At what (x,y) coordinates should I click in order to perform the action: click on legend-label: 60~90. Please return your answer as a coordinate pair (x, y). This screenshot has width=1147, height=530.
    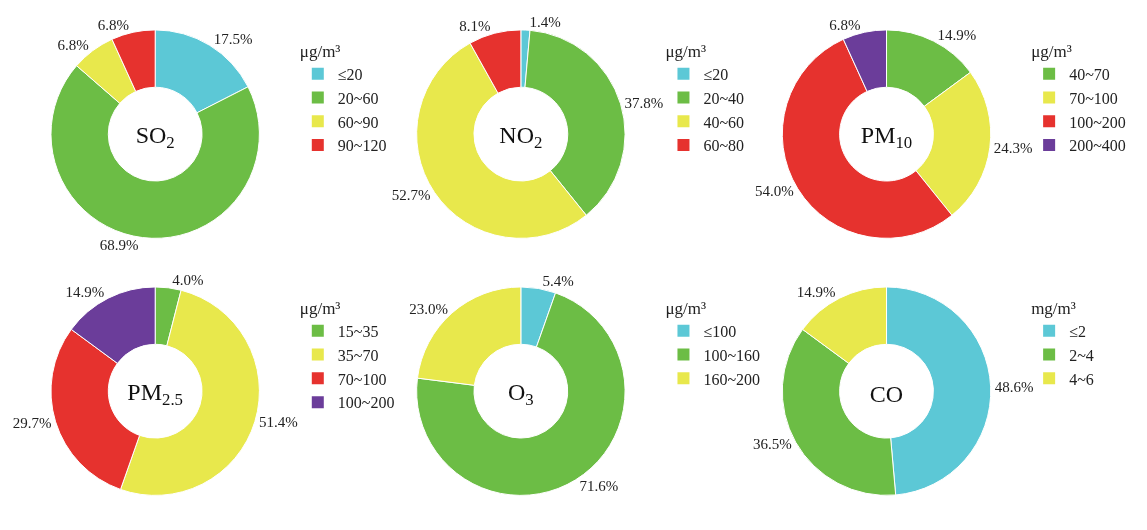
    Looking at the image, I should click on (358, 122).